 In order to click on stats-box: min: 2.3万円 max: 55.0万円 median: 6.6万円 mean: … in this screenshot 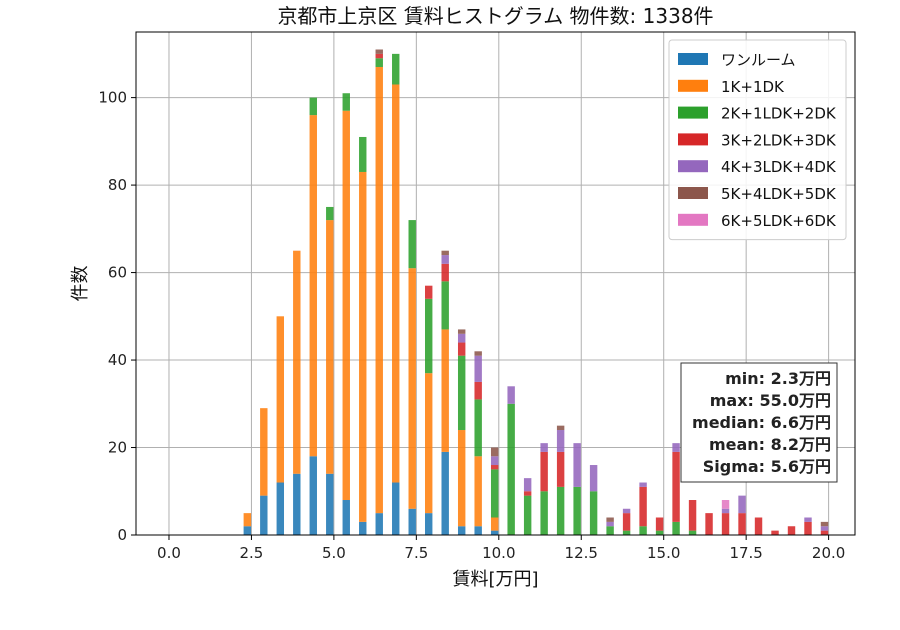, I will do `click(759, 422)`.